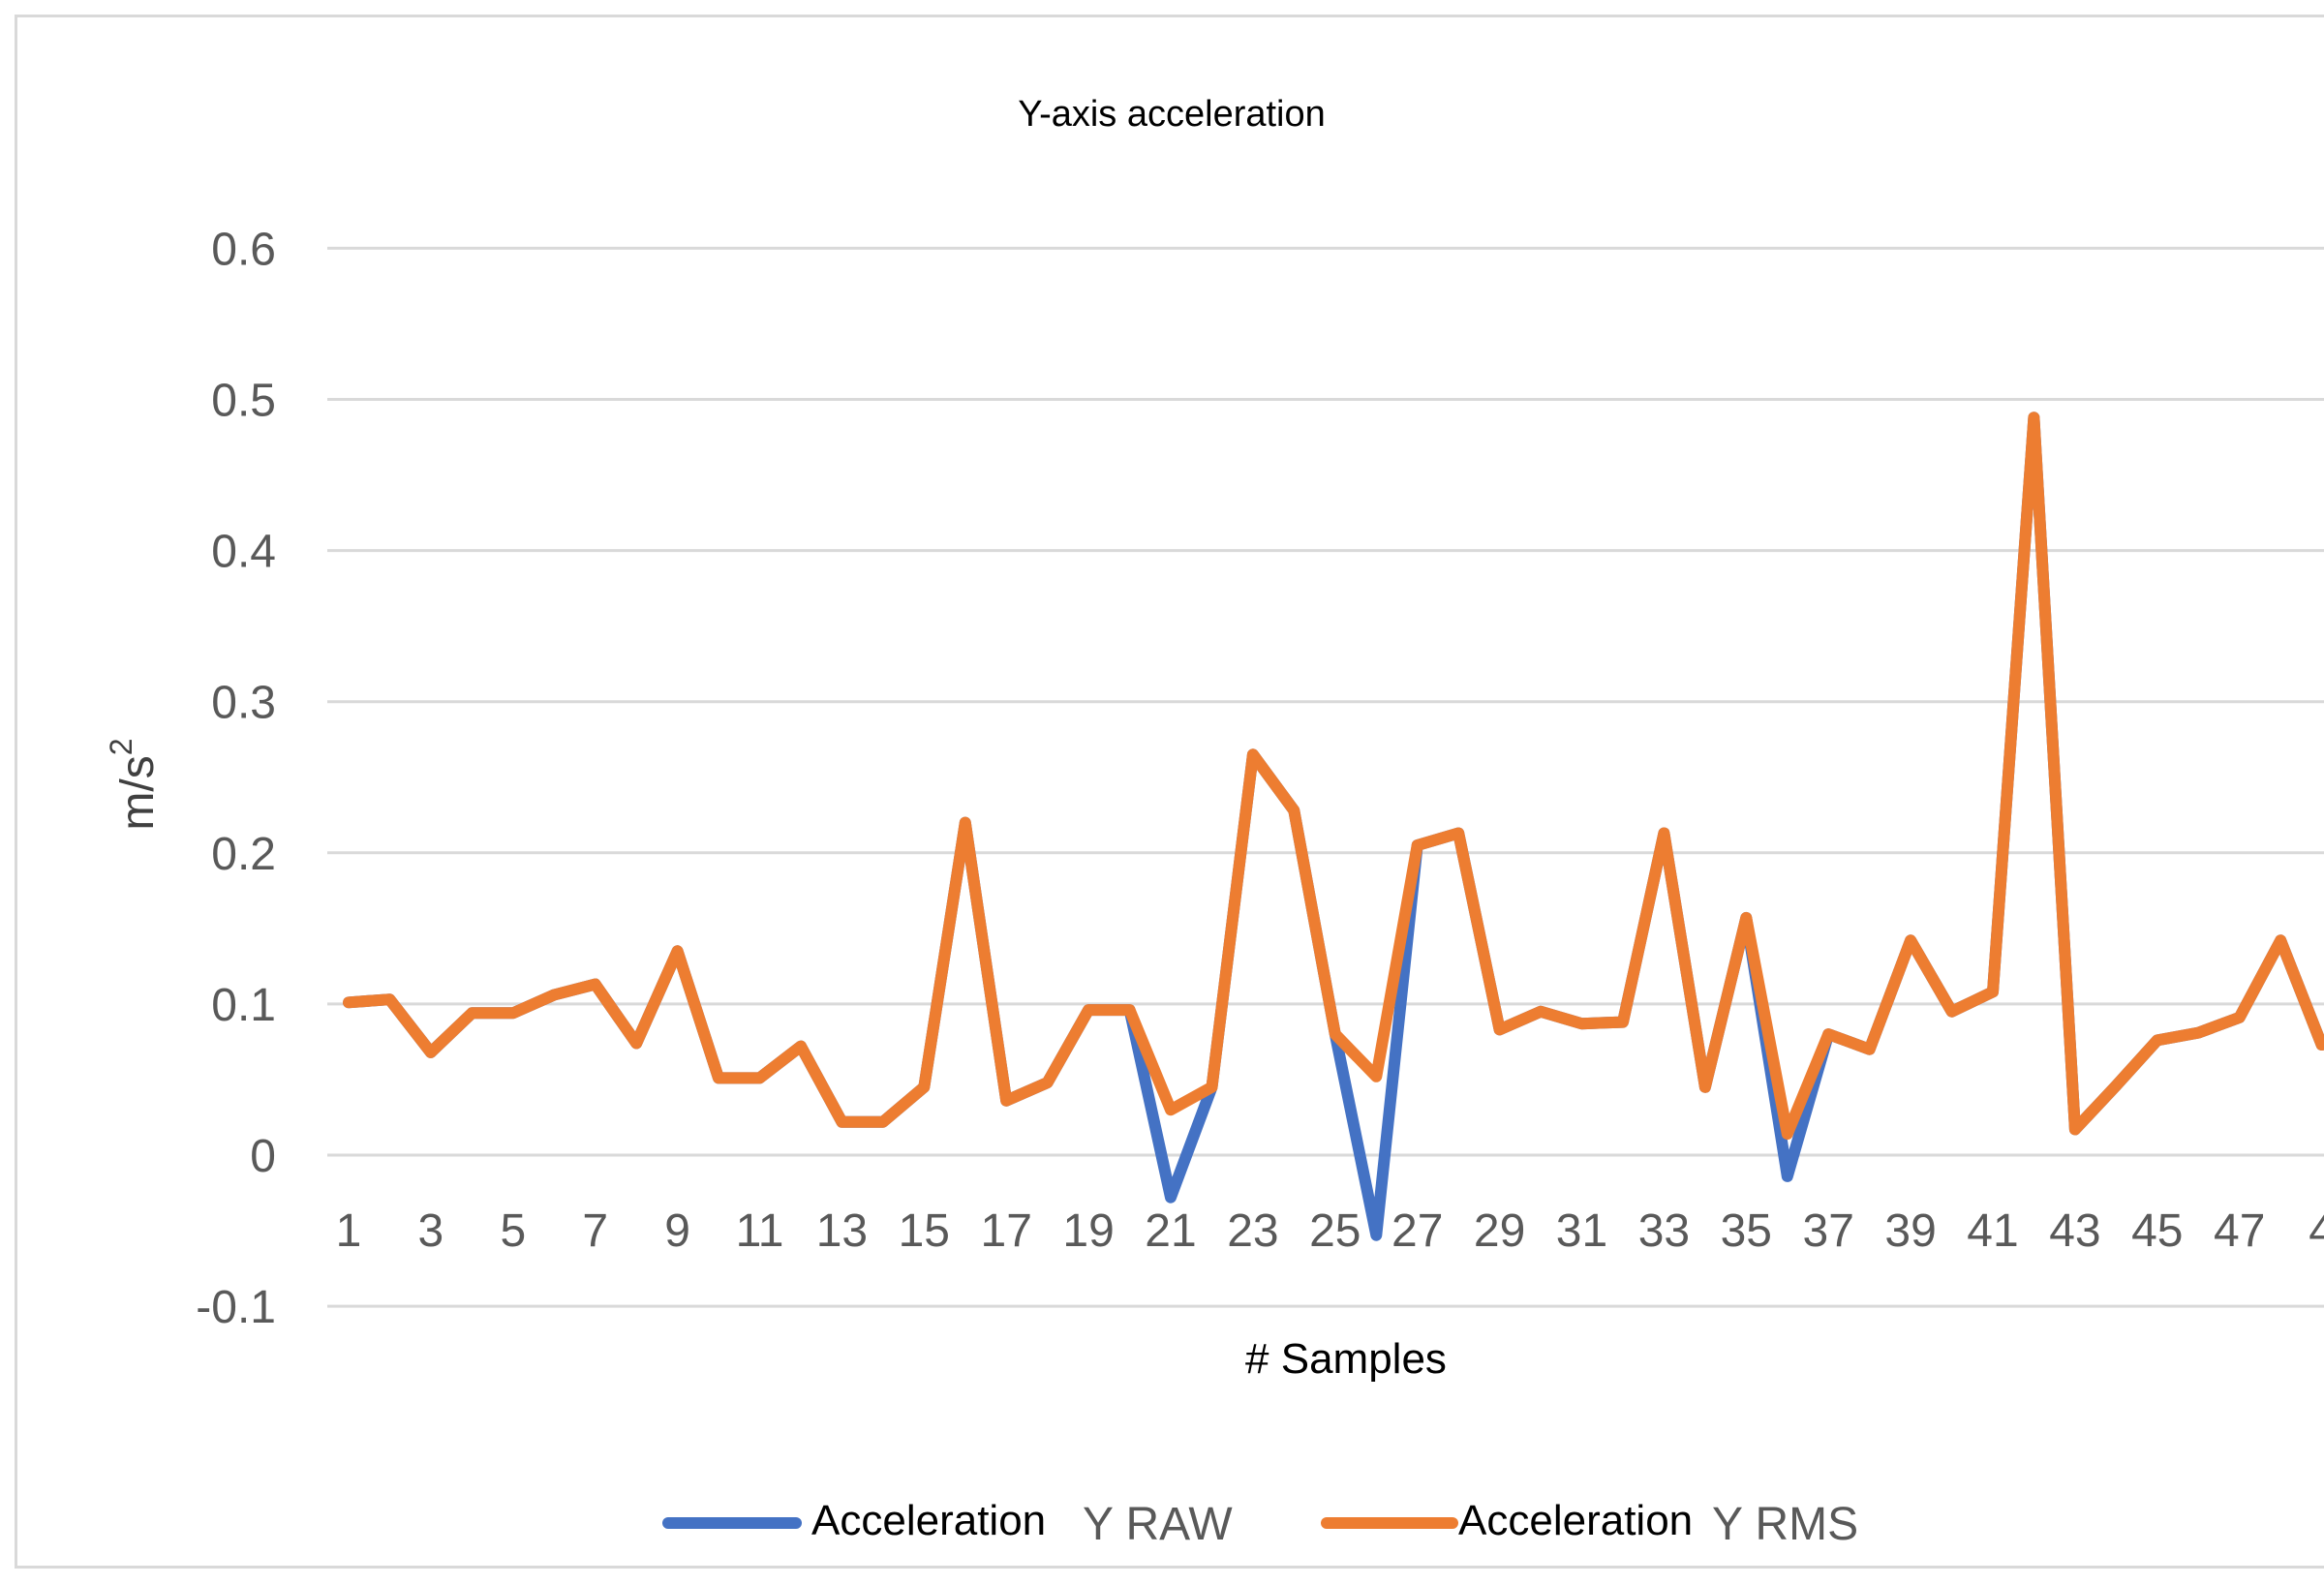 The width and height of the screenshot is (2324, 1585). Describe the element at coordinates (244, 703) in the screenshot. I see `y-tick-label: 0.3` at that location.